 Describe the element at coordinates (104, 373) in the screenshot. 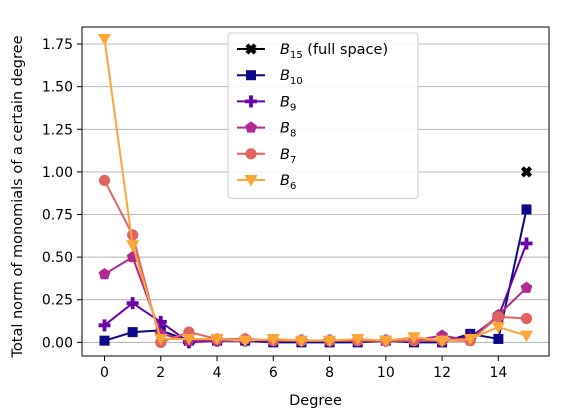

I see `x-tick-label: 0` at that location.